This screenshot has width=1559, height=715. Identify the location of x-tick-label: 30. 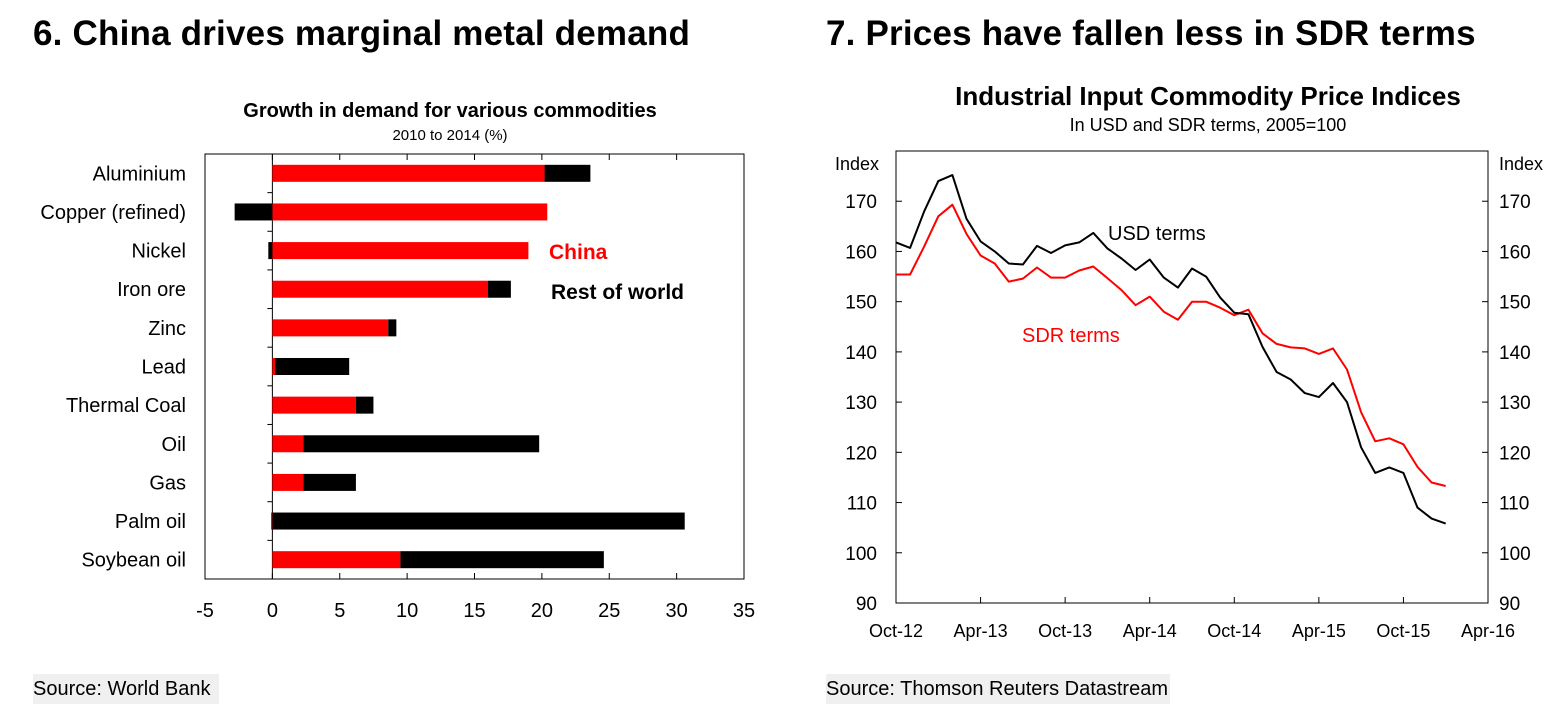
(677, 611).